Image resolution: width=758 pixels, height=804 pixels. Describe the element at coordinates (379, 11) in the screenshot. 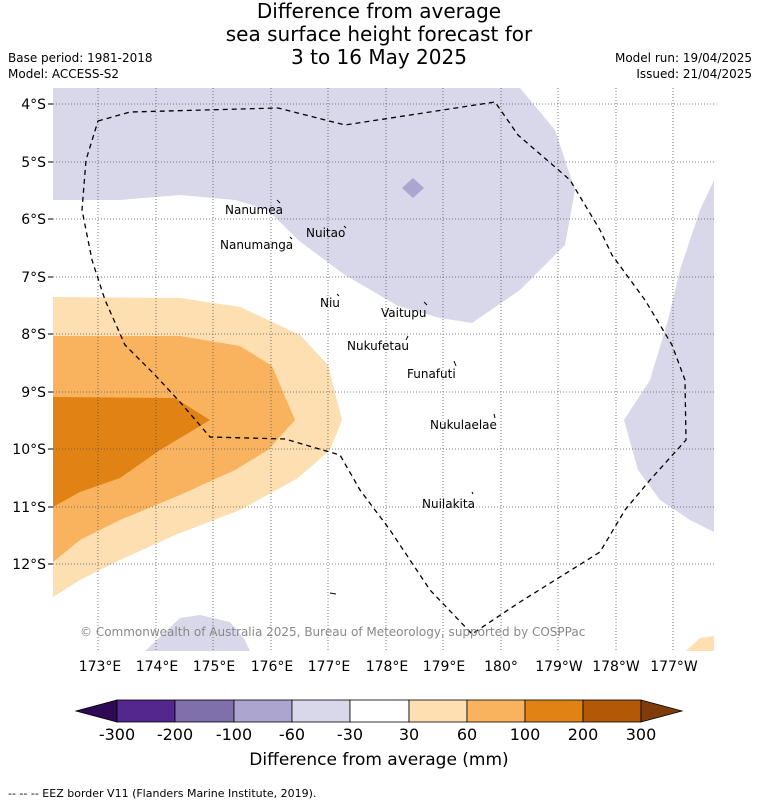

I see `title-line-1: Difference from average` at that location.